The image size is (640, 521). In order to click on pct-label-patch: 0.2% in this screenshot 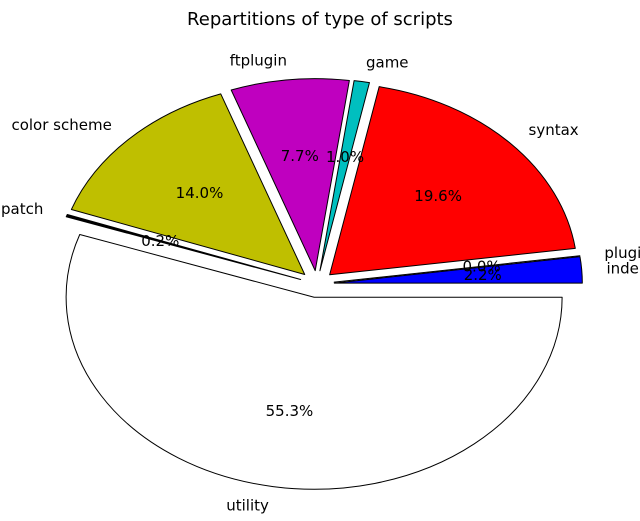, I will do `click(160, 241)`.